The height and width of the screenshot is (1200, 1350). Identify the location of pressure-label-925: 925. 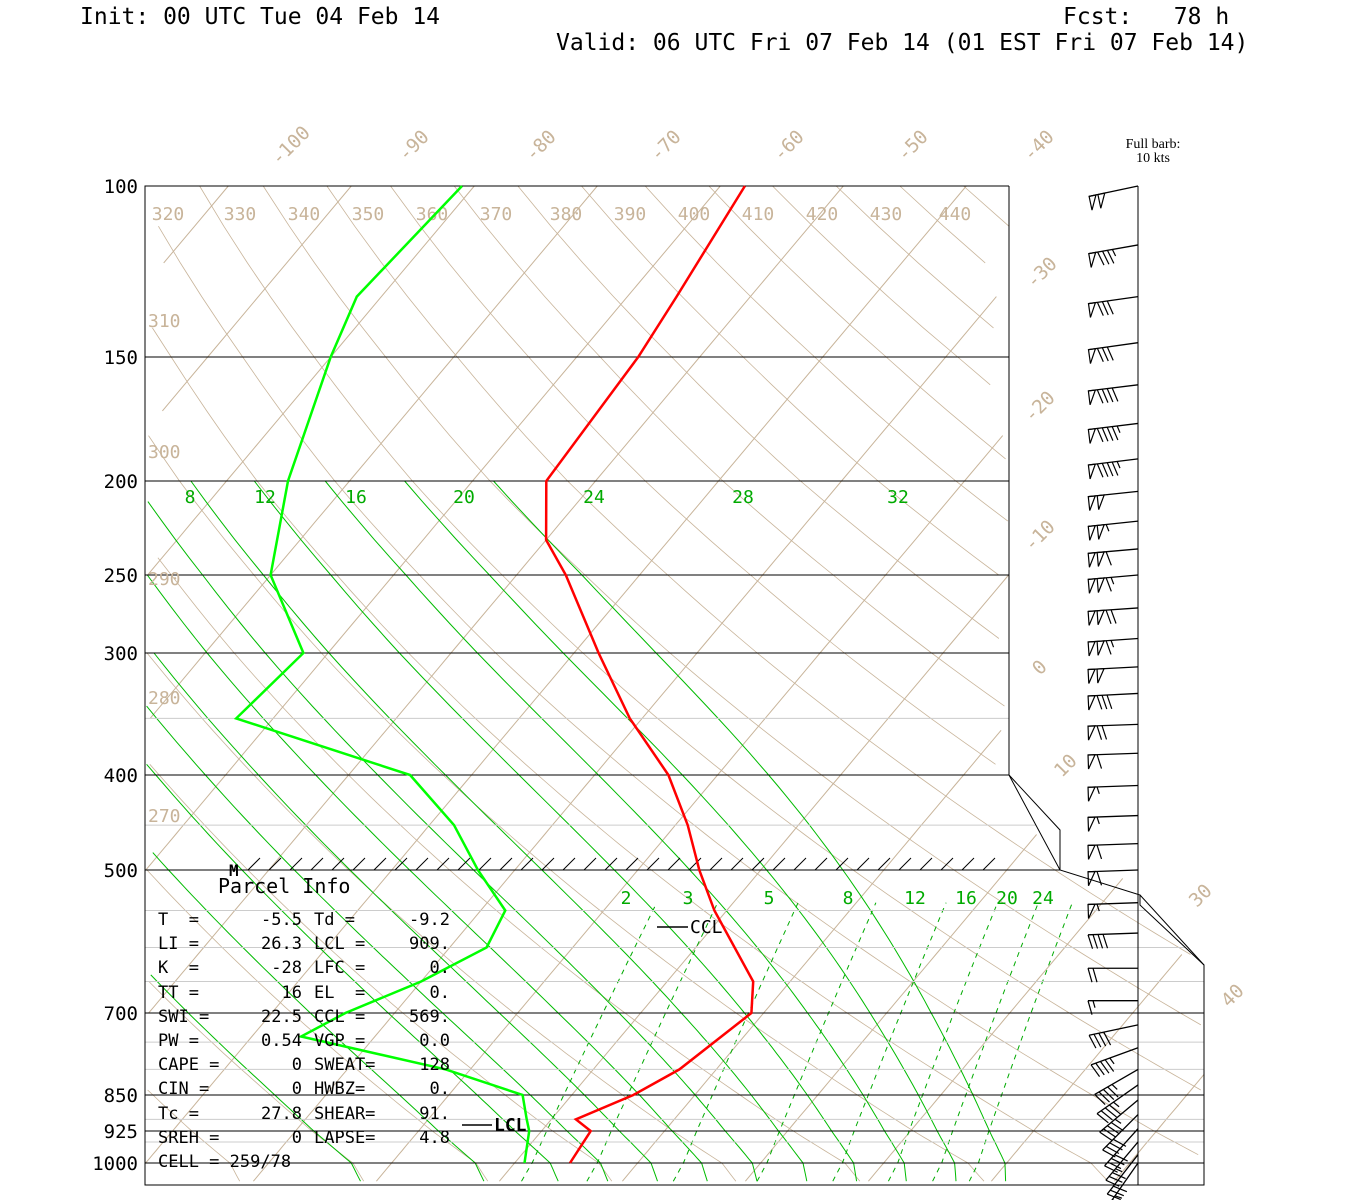
(121, 1132).